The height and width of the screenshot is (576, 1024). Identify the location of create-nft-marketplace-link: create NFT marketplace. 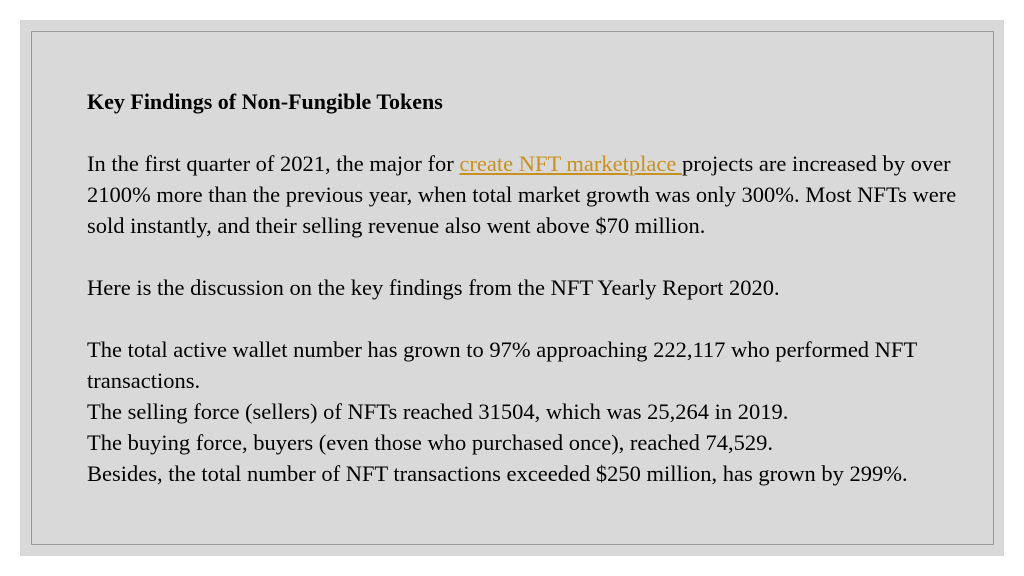
(570, 163).